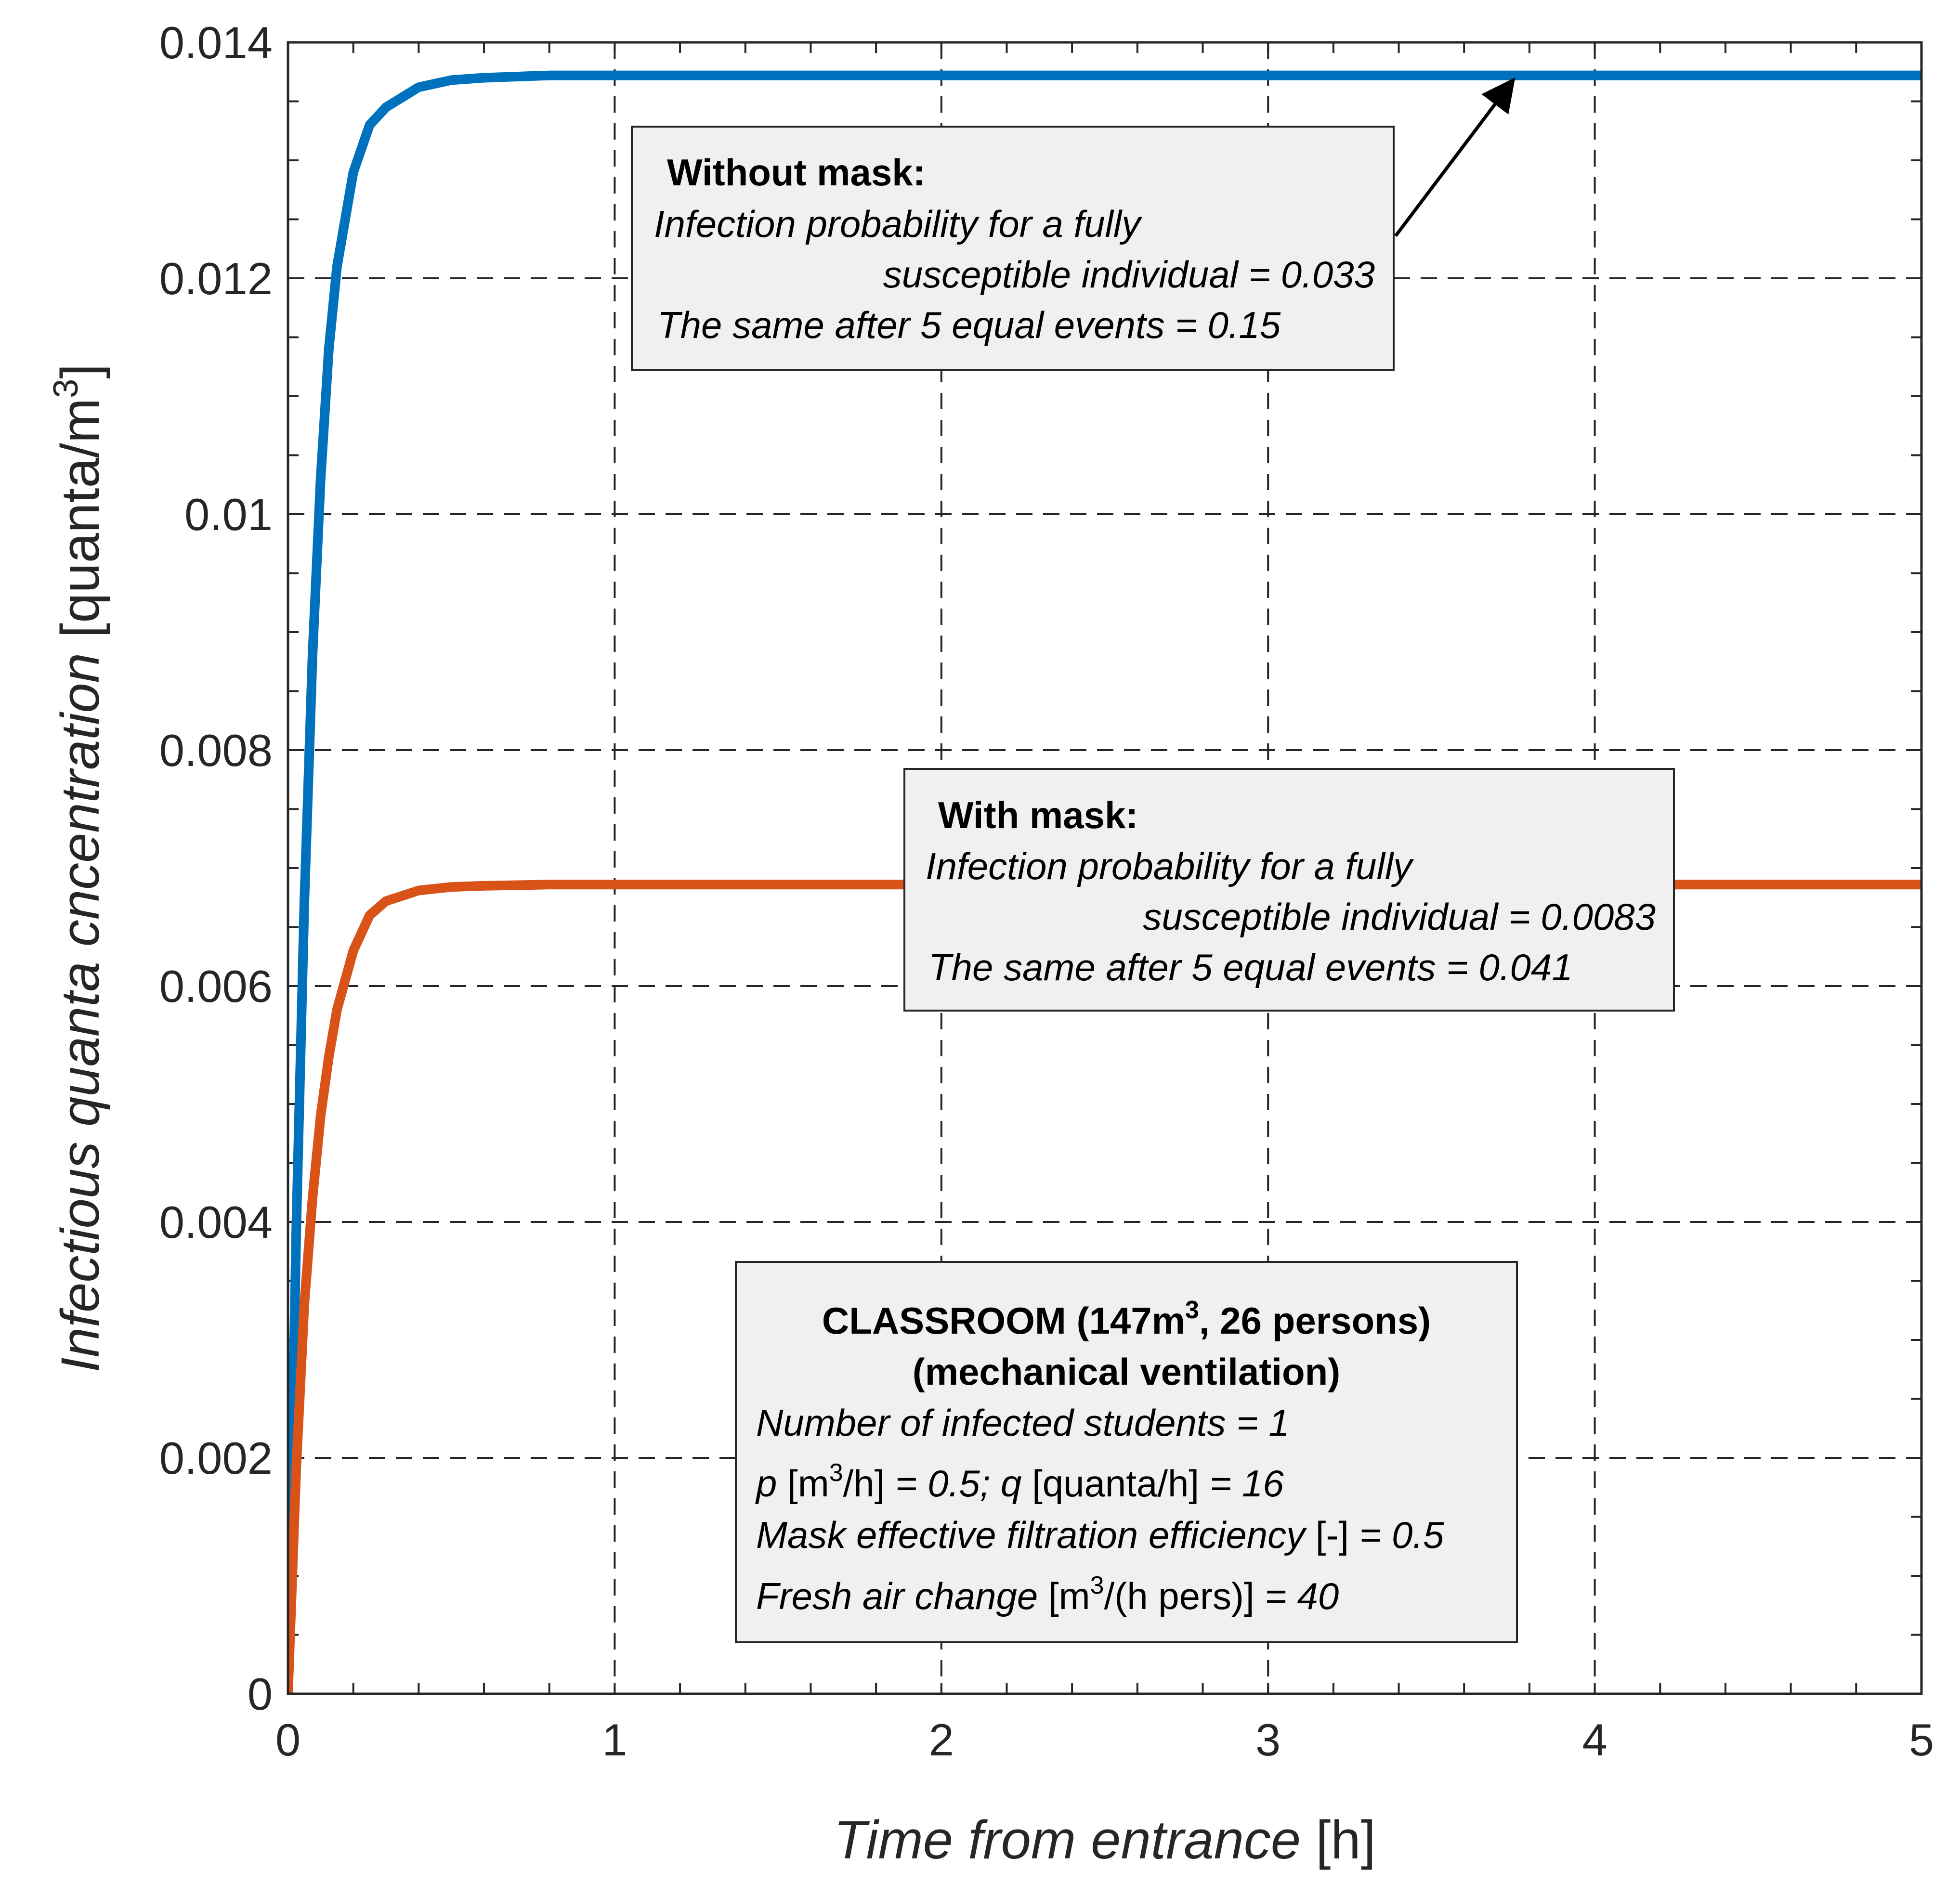 This screenshot has width=1960, height=1883. What do you see at coordinates (1038, 815) in the screenshot?
I see `annotation-with-mask-title: With mask:` at bounding box center [1038, 815].